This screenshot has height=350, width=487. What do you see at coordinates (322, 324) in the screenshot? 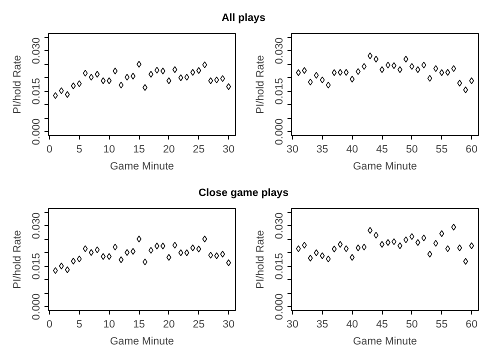
I see `x-tick-label: 35` at bounding box center [322, 324].